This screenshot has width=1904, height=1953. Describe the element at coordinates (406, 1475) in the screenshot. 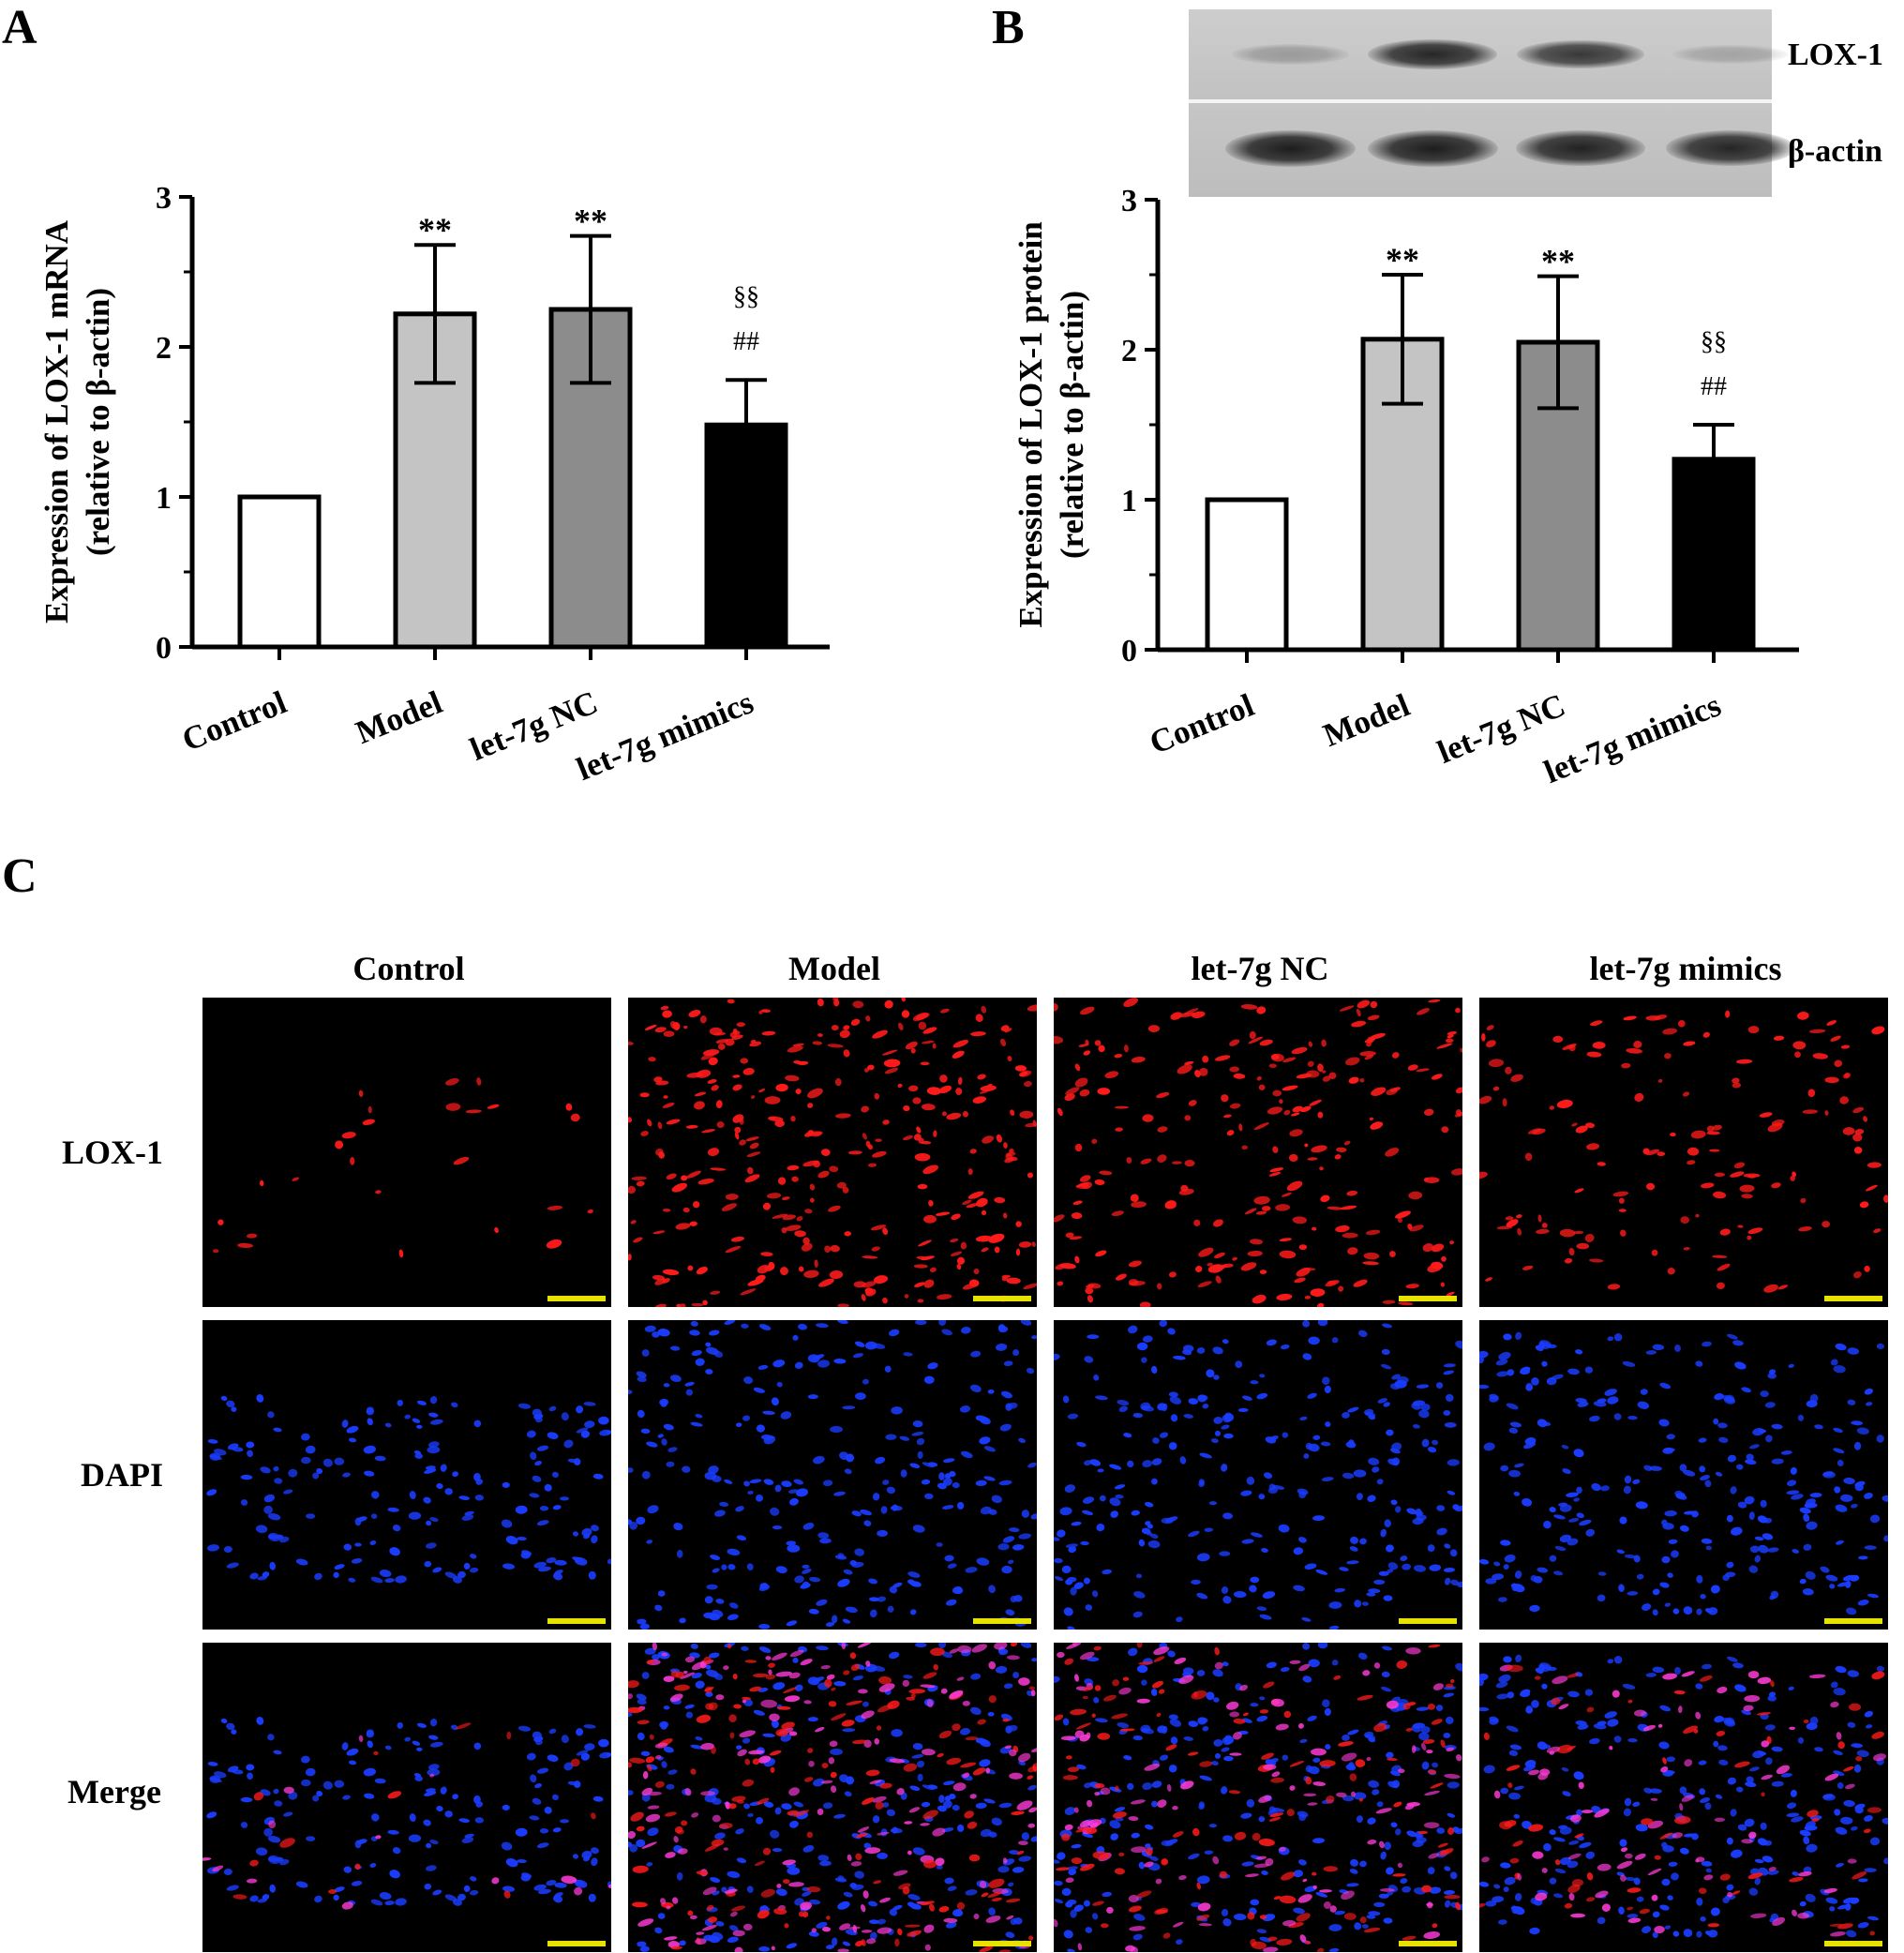

I see `micrograph-dapi-control` at that location.